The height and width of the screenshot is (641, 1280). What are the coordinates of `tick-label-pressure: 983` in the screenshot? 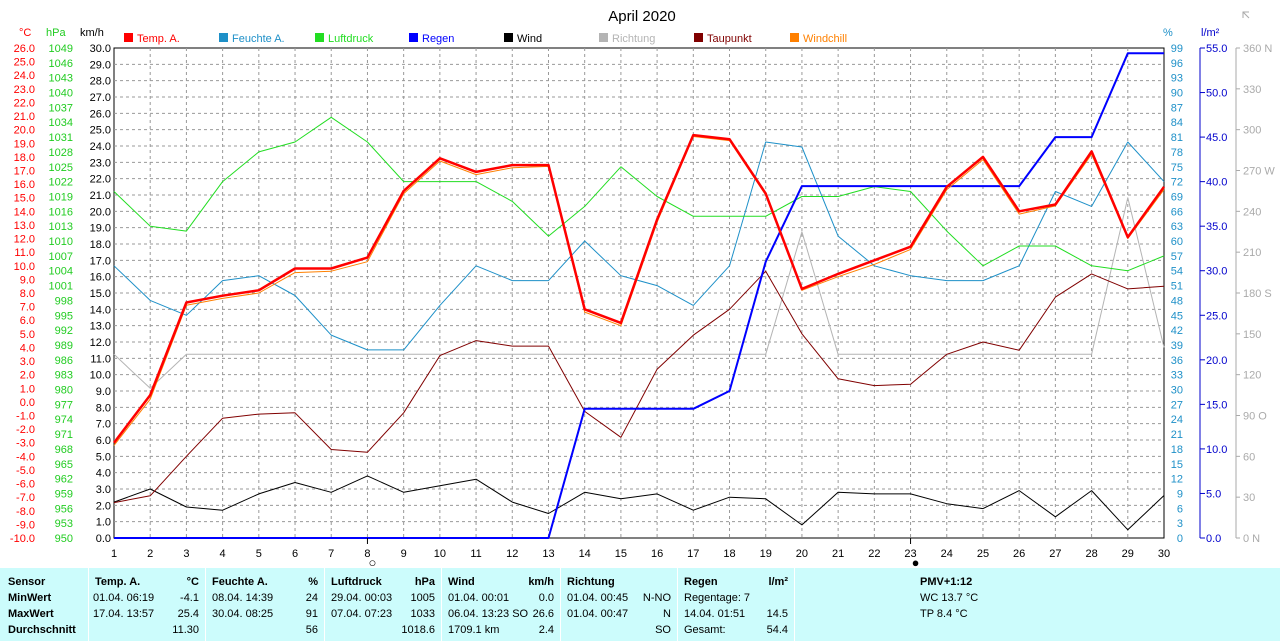 It's located at (64, 376).